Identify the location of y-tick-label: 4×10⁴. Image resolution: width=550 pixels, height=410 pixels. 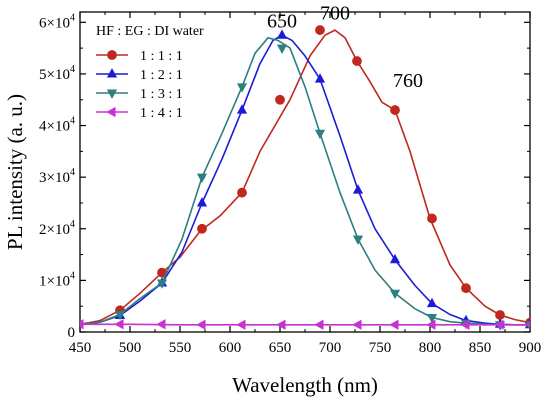
(57, 125).